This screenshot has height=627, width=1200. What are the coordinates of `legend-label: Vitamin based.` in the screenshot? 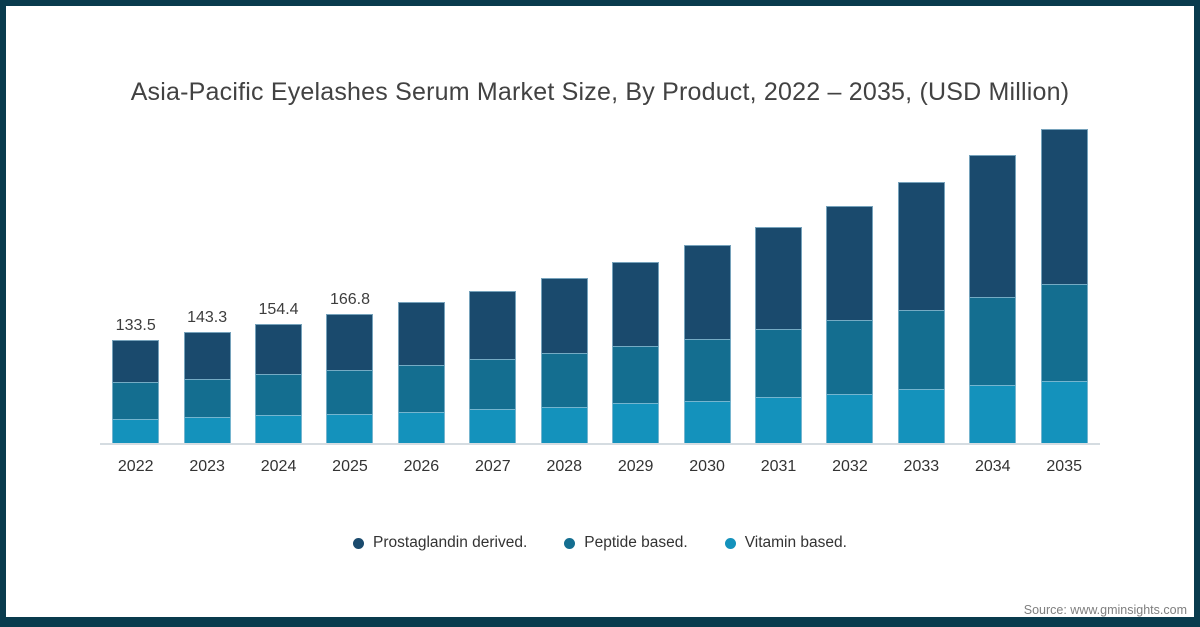 It's located at (795, 542).